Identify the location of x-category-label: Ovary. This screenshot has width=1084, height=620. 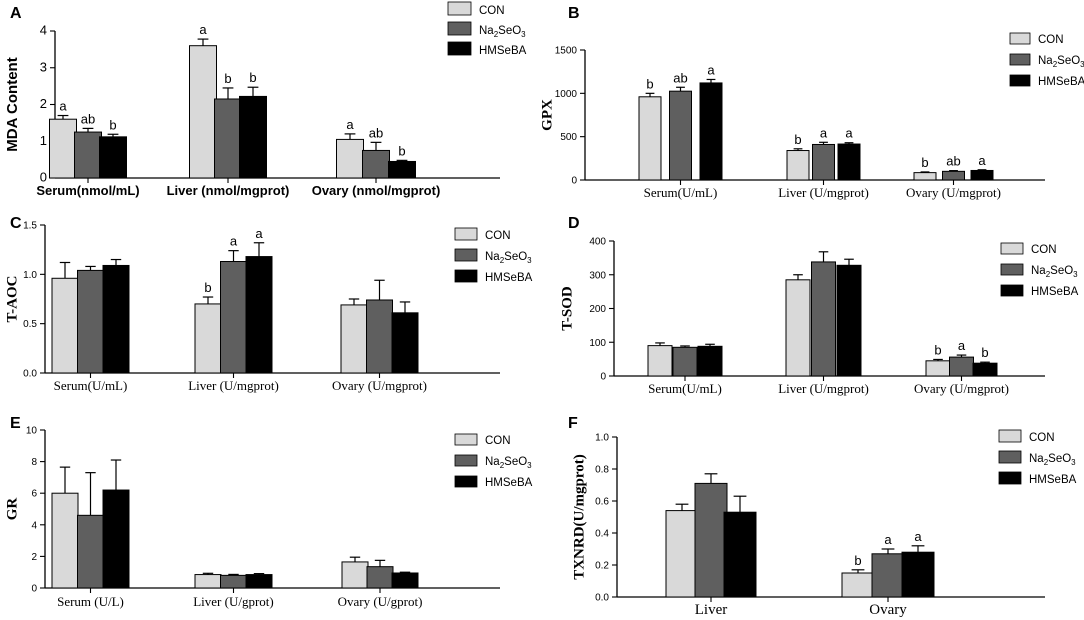
(888, 610).